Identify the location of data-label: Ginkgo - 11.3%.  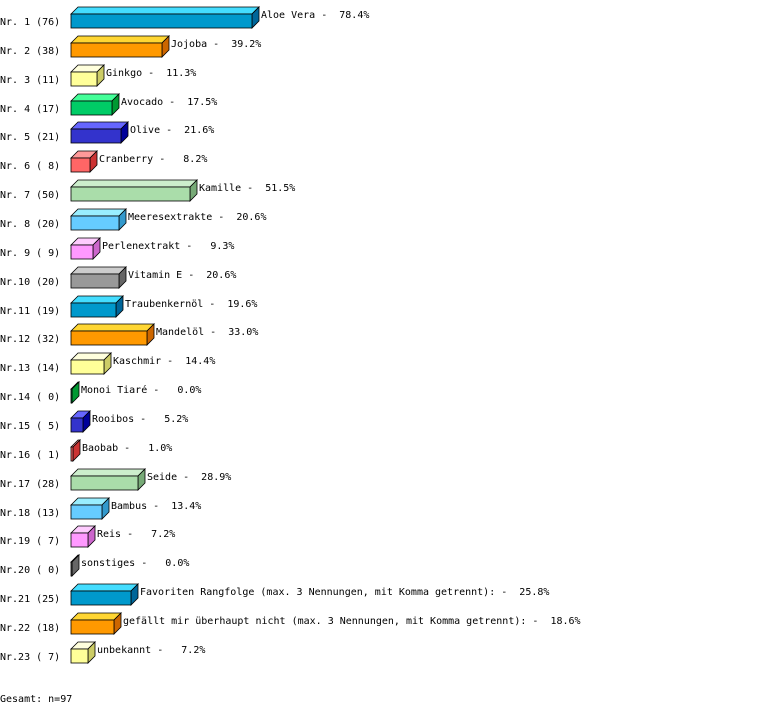
(151, 73).